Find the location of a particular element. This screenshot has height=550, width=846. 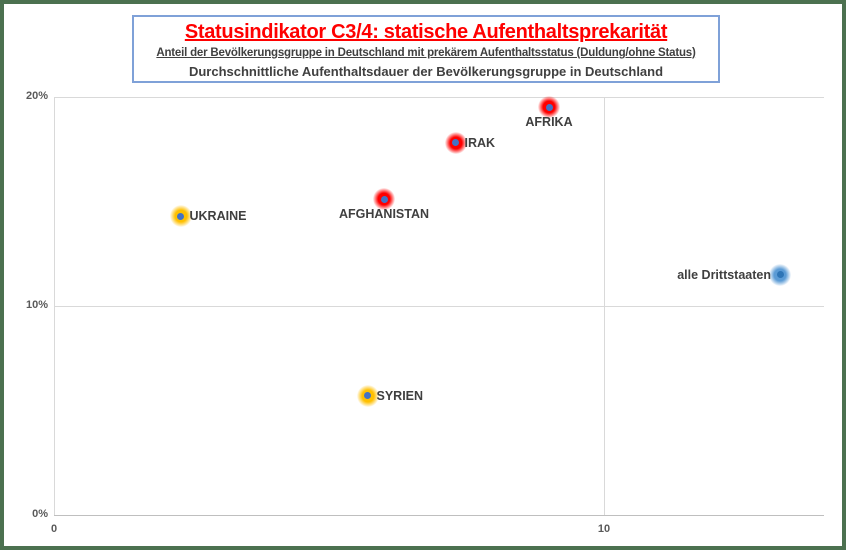

data-point-ukraine: UKRAINE is located at coordinates (207, 216).